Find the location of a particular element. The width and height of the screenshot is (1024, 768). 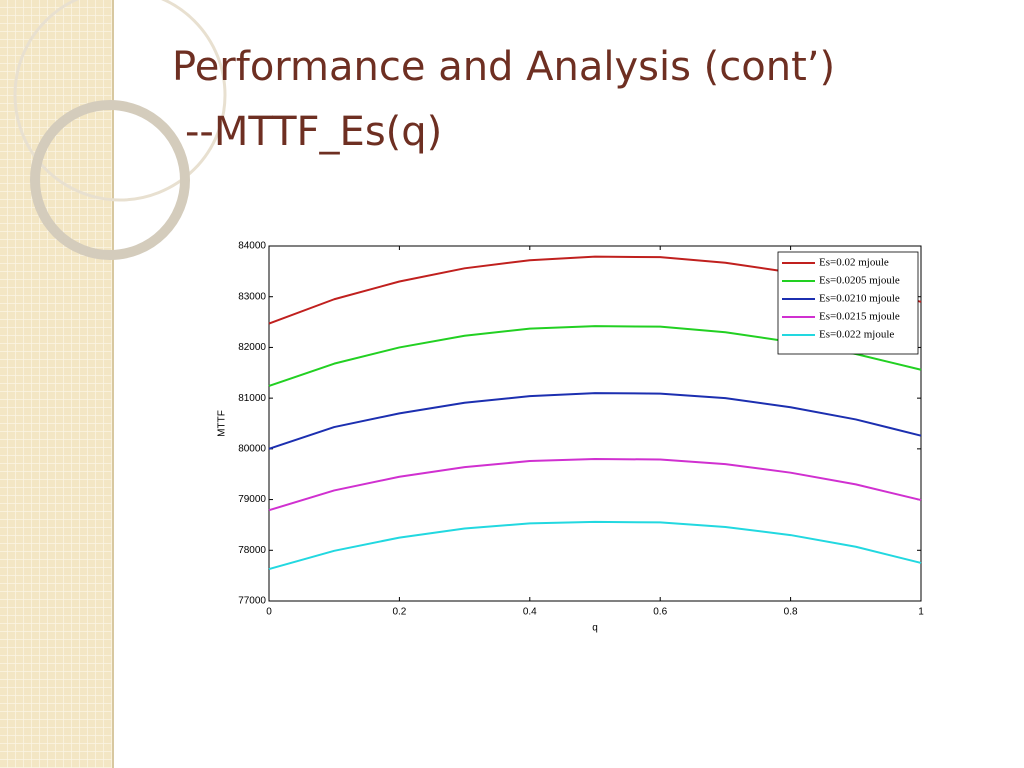

legend-label: Es=0.0210 mjoule is located at coordinates (859, 299).